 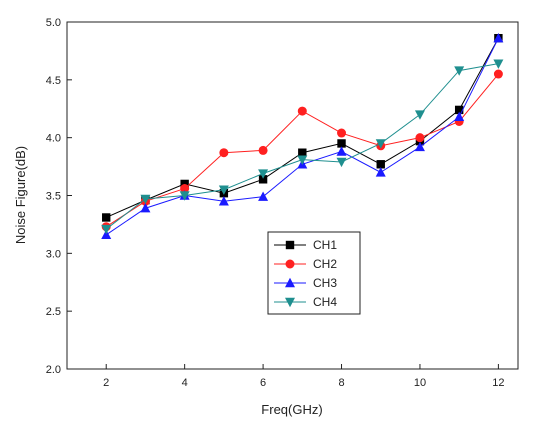 What do you see at coordinates (341, 383) in the screenshot?
I see `x-tick-label: 8` at bounding box center [341, 383].